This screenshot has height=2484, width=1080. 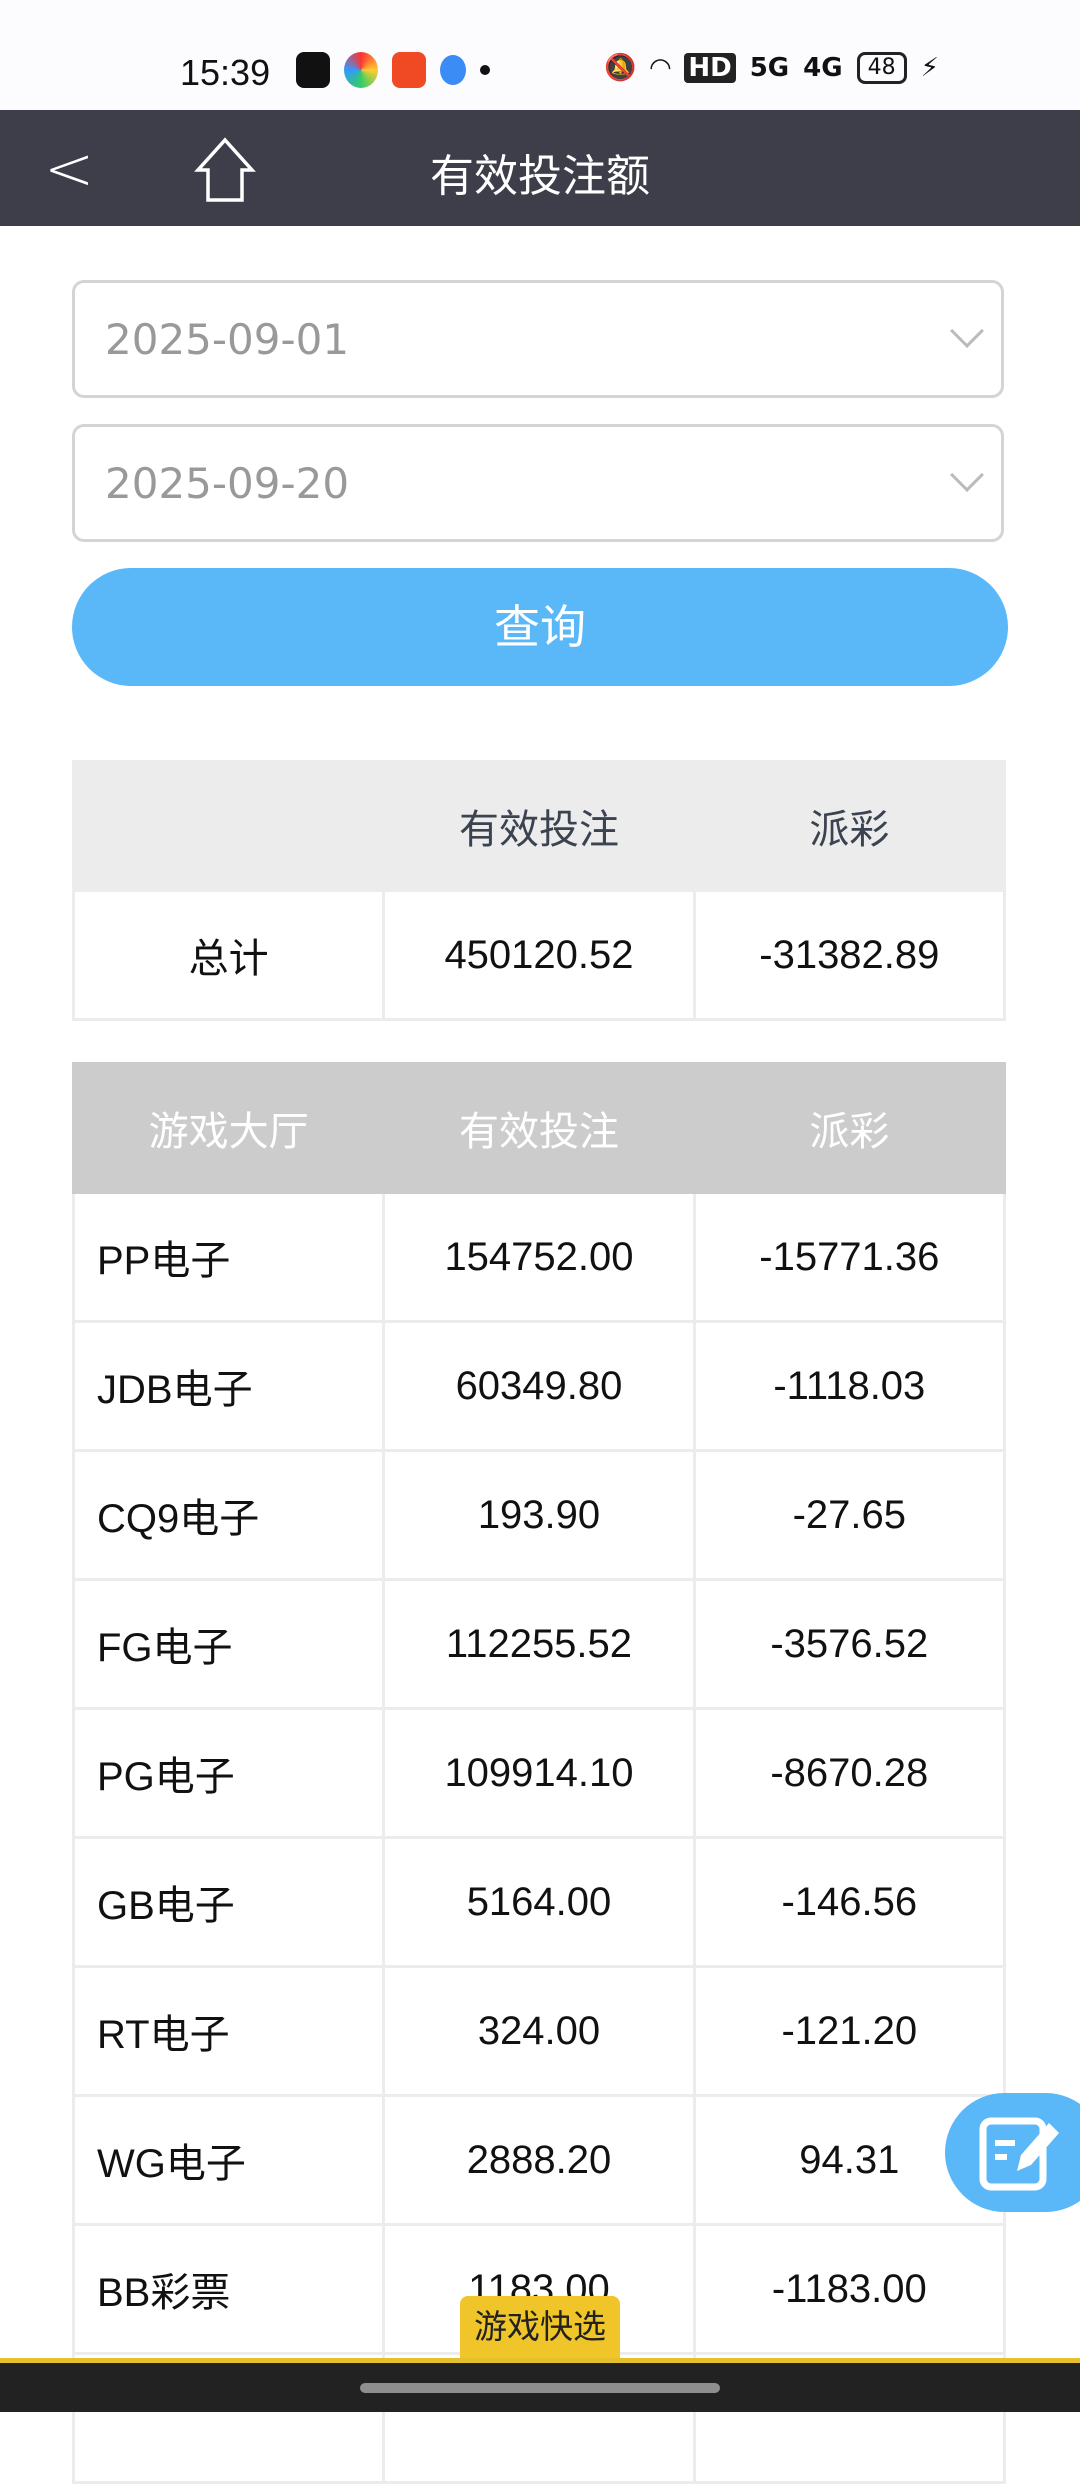 What do you see at coordinates (225, 171) in the screenshot?
I see `home-icon` at bounding box center [225, 171].